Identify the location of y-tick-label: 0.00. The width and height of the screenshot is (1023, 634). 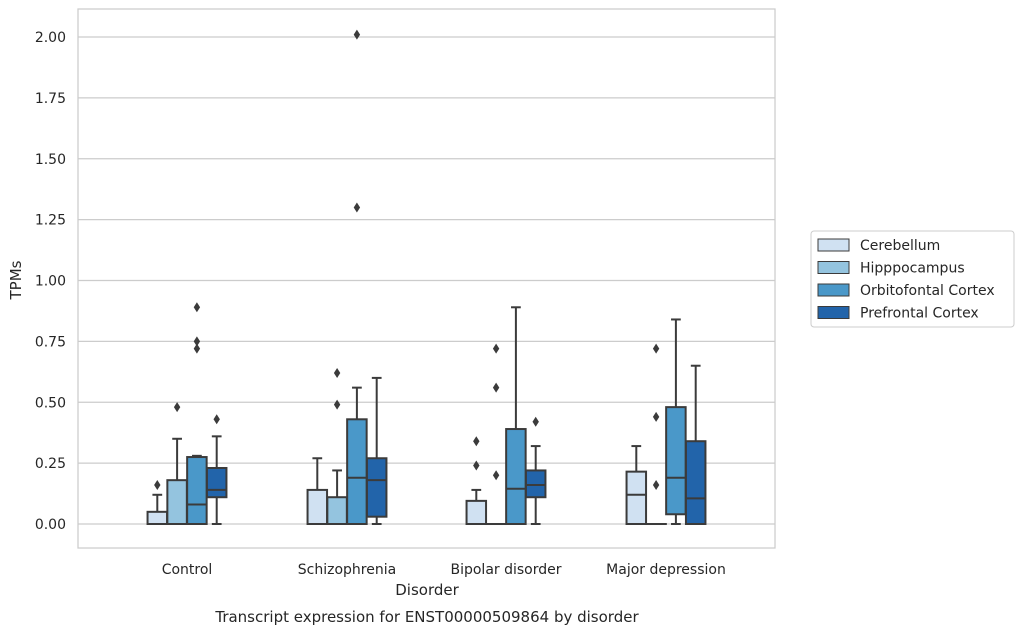
(50, 525).